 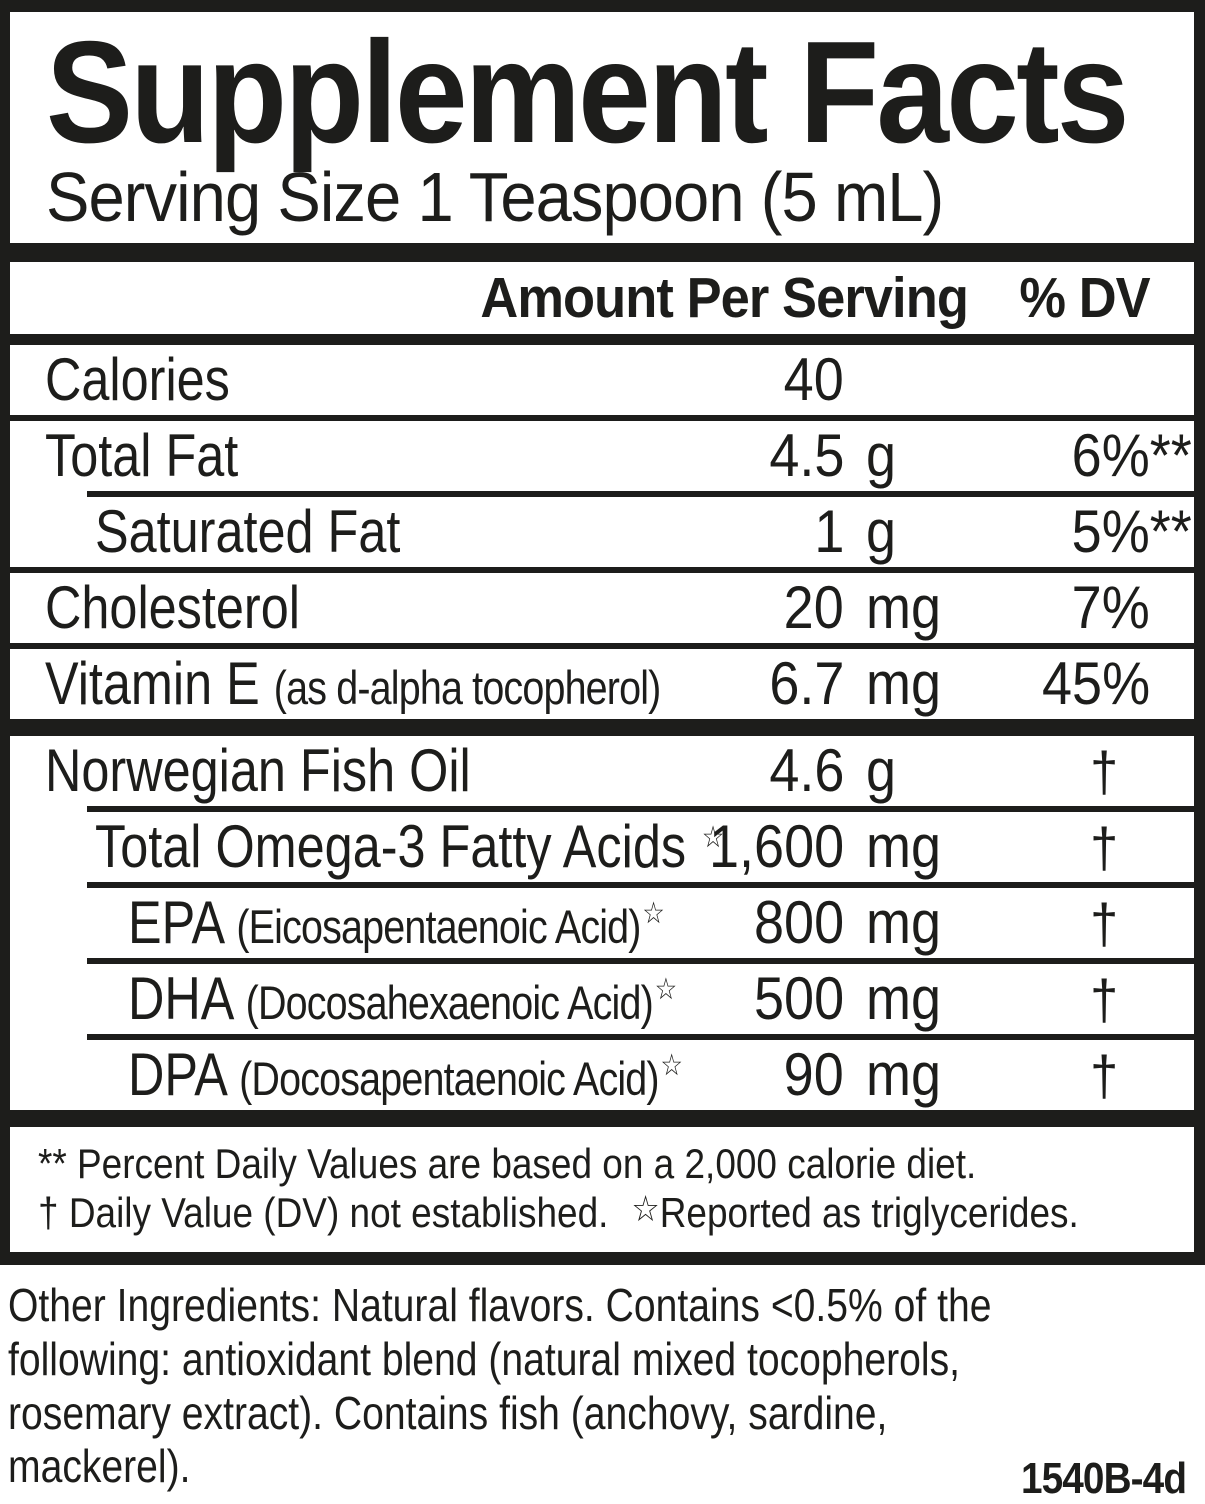 What do you see at coordinates (798, 999) in the screenshot?
I see `amount-value: 500` at bounding box center [798, 999].